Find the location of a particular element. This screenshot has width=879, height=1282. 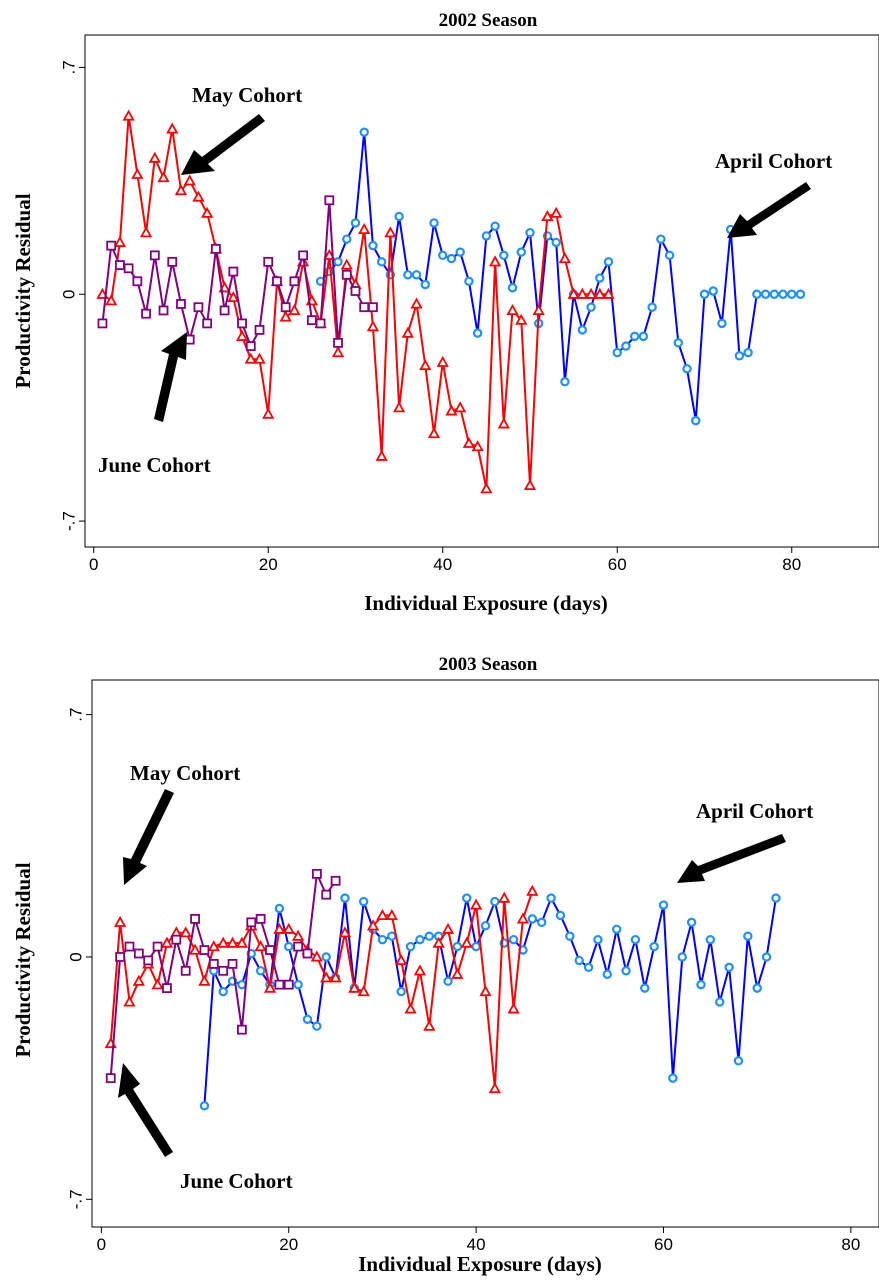

annotation-arrow is located at coordinates (170, 377).